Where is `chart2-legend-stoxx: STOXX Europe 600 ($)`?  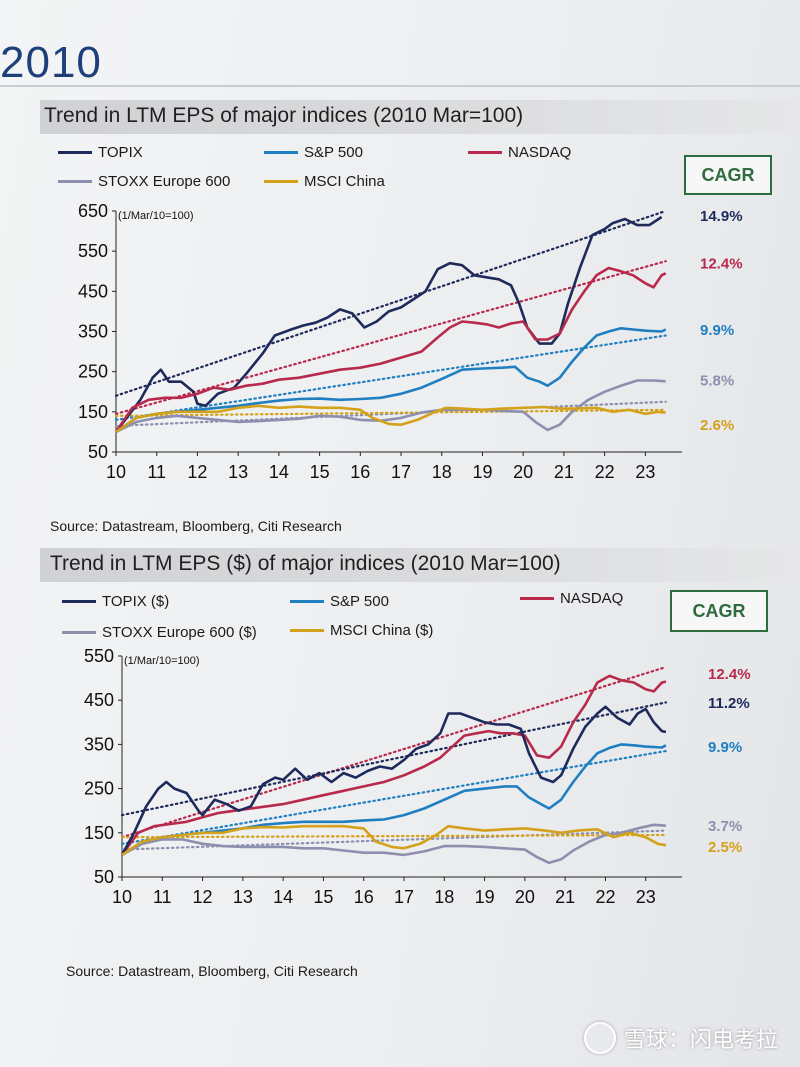
chart2-legend-stoxx: STOXX Europe 600 ($) is located at coordinates (159, 632).